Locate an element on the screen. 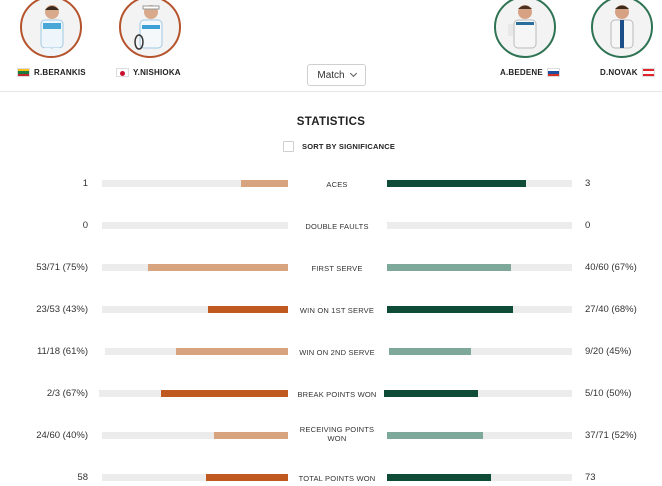 This screenshot has width=662, height=486. stat-value-left: 24/60 (40%) is located at coordinates (62, 435).